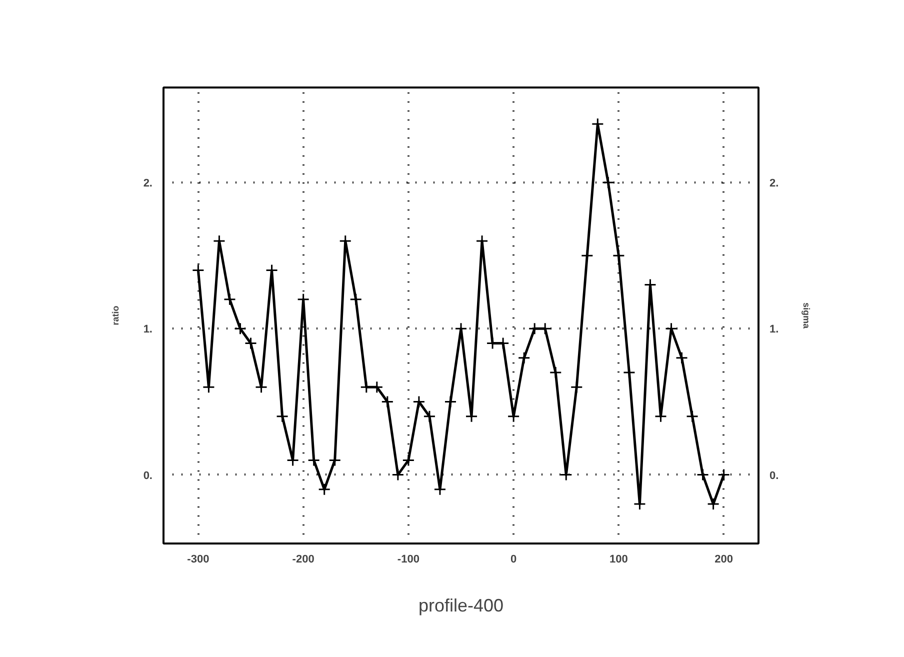  I want to click on y2-tick-label: 0., so click(774, 476).